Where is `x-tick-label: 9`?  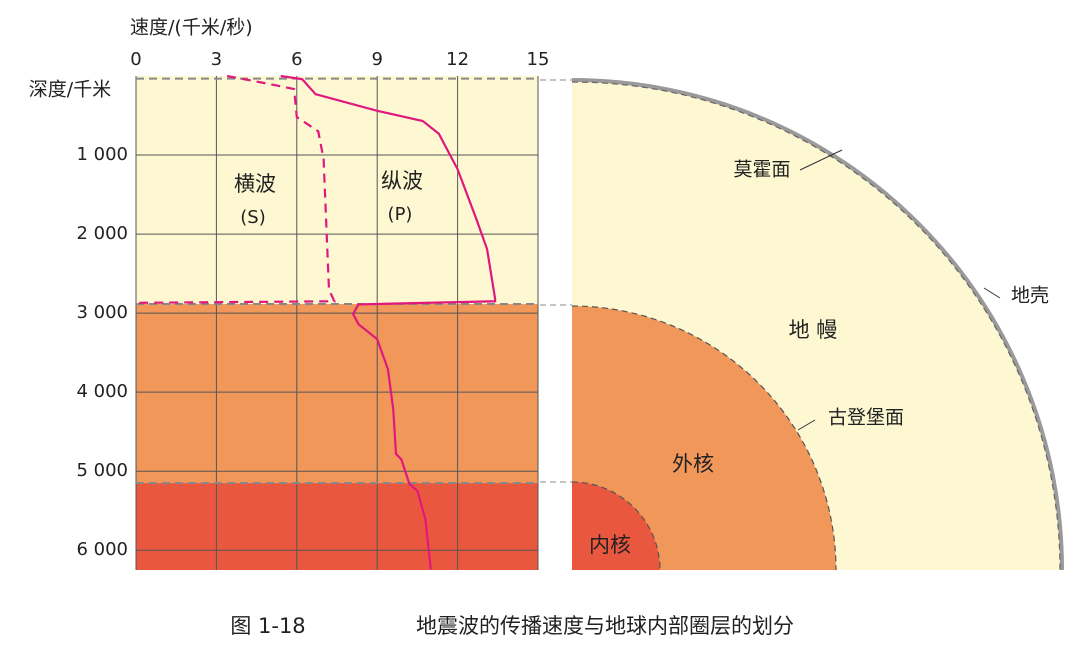
x-tick-label: 9 is located at coordinates (376, 59).